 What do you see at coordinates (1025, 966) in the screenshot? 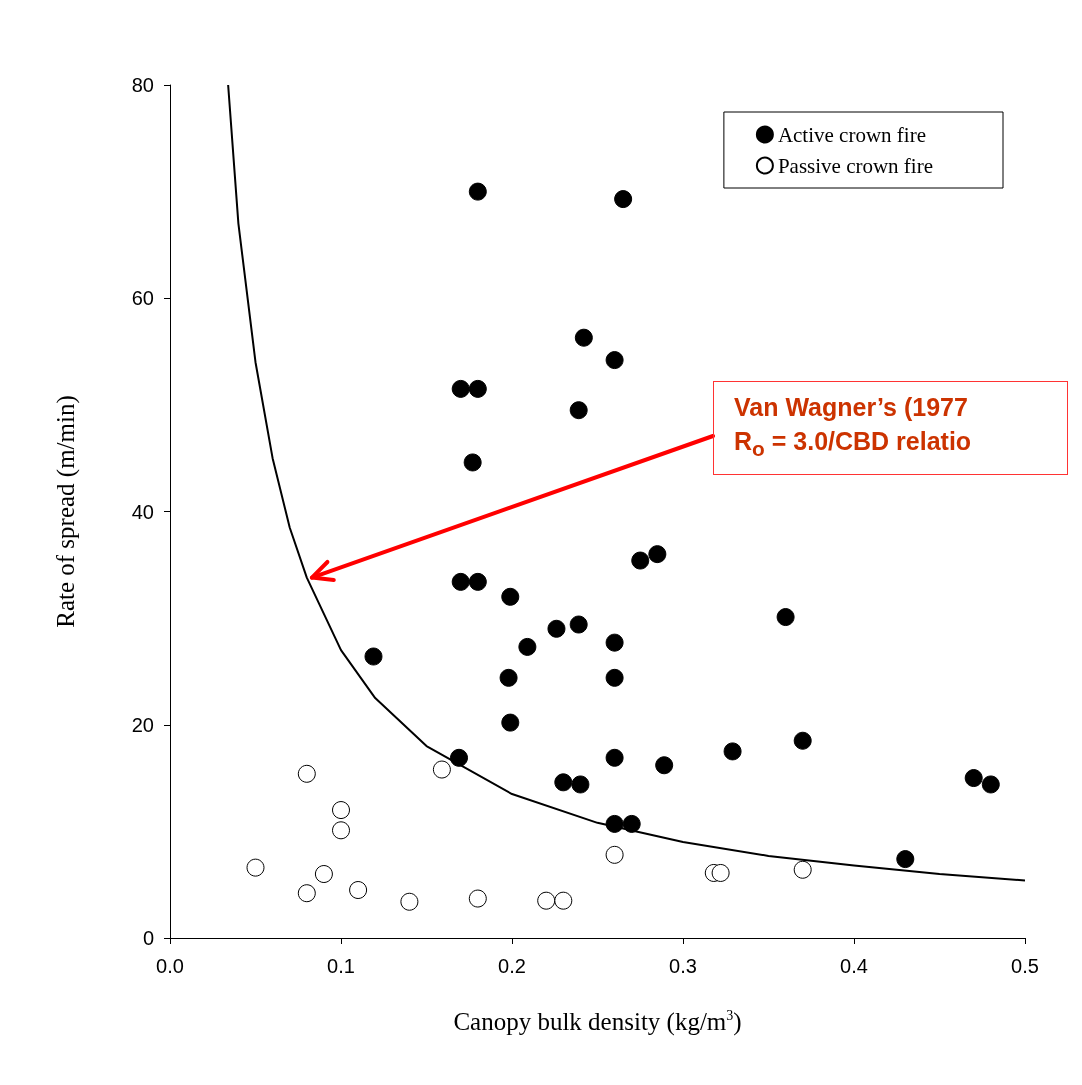
I see `x-tick-label: 0.5` at bounding box center [1025, 966].